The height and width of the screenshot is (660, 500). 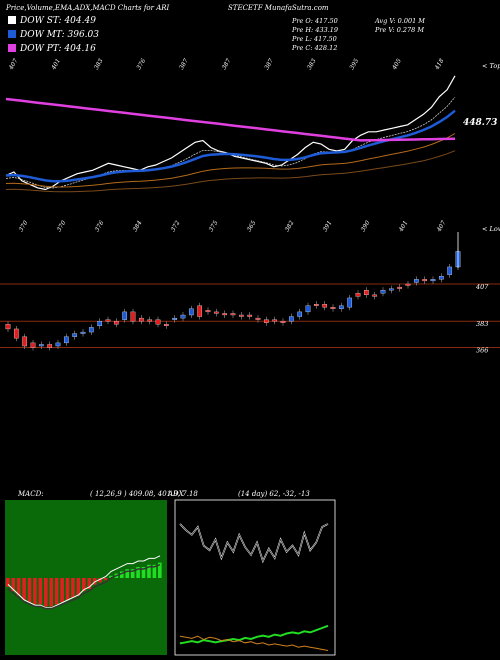 What do you see at coordinates (254, 634) in the screenshot?
I see `di-plus-line` at bounding box center [254, 634].